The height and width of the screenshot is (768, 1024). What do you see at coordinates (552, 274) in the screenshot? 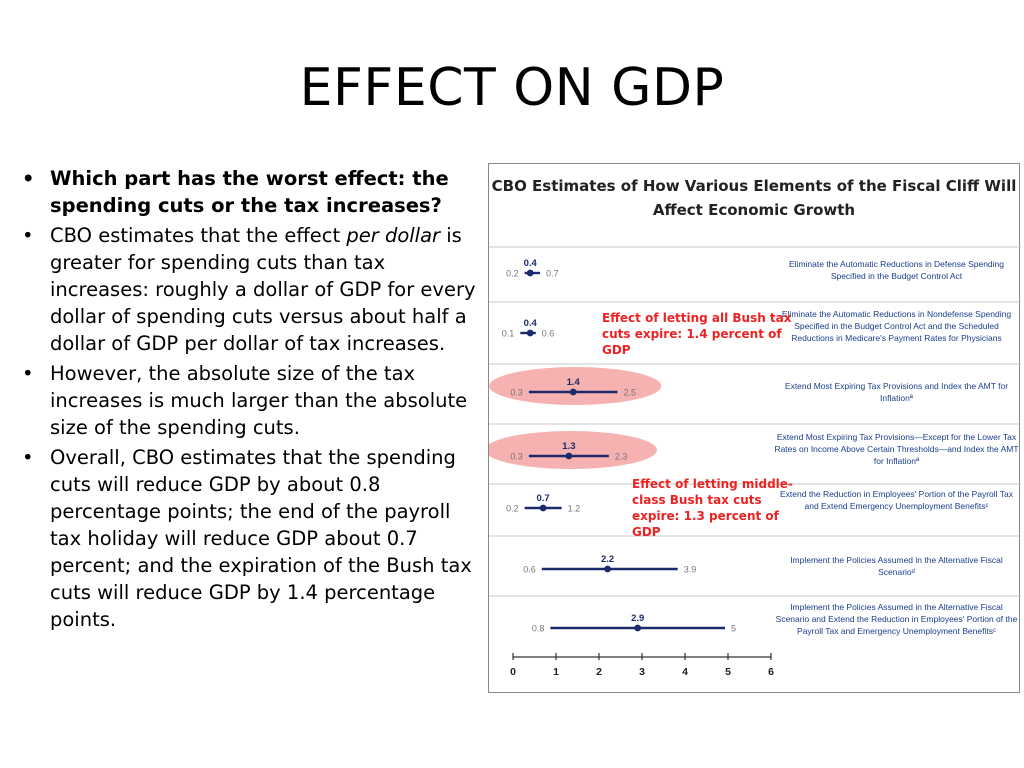
I see `high-label: 0.7` at bounding box center [552, 274].